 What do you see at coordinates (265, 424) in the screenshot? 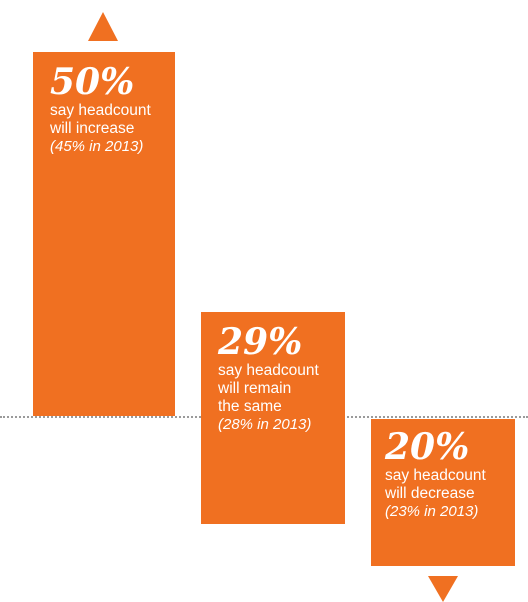
I see `bar-remain-prior: (28% in 2013)` at bounding box center [265, 424].